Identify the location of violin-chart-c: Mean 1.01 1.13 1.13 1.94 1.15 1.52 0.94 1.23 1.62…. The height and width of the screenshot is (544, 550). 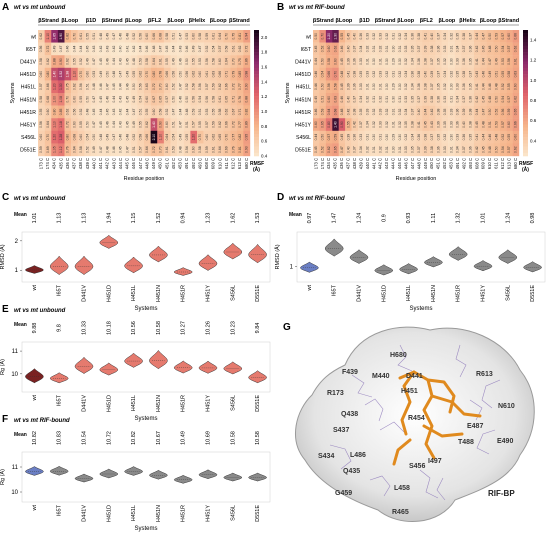
(135, 262).